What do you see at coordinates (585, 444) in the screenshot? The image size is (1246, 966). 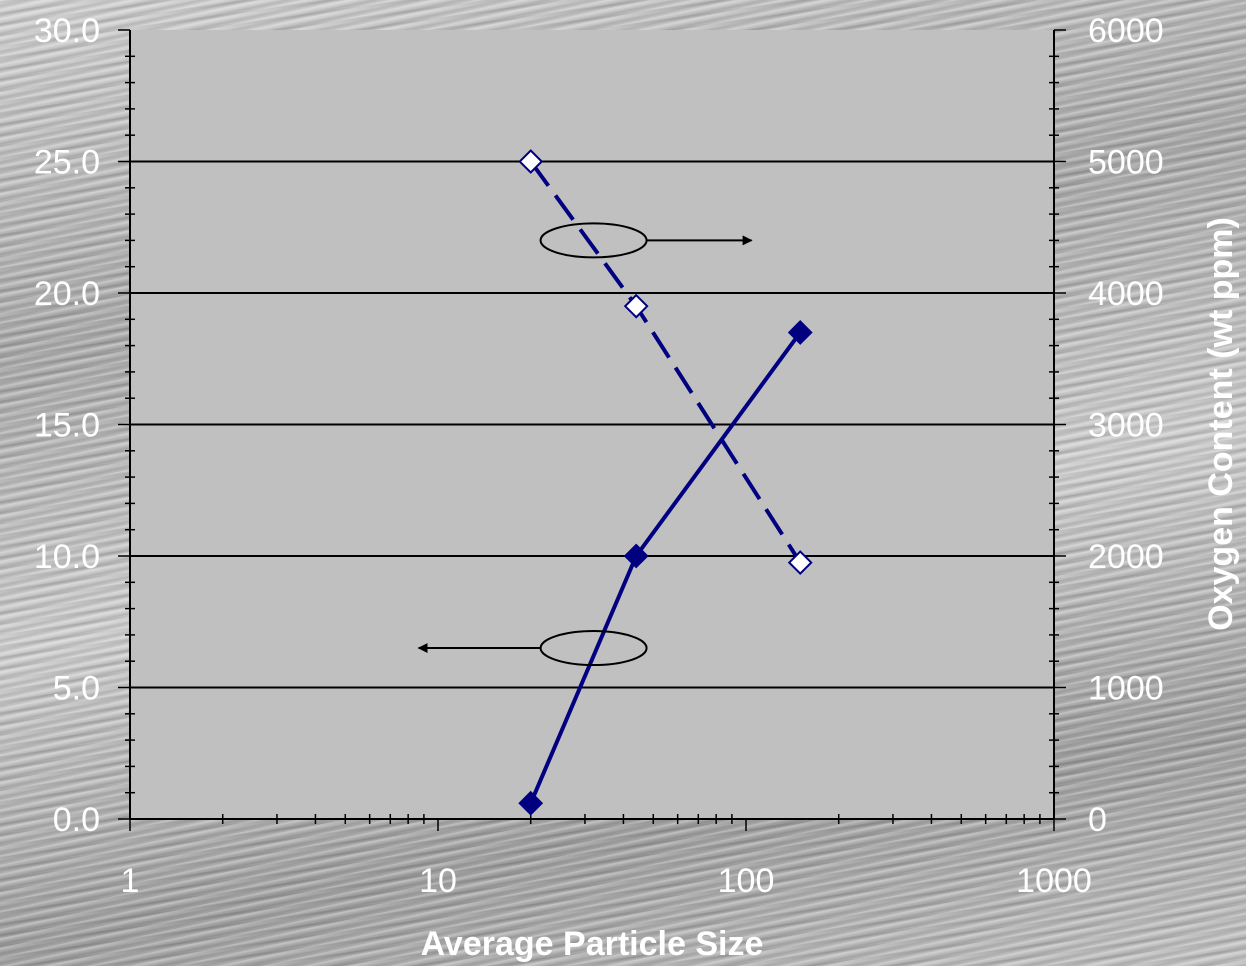 I see `annotations` at bounding box center [585, 444].